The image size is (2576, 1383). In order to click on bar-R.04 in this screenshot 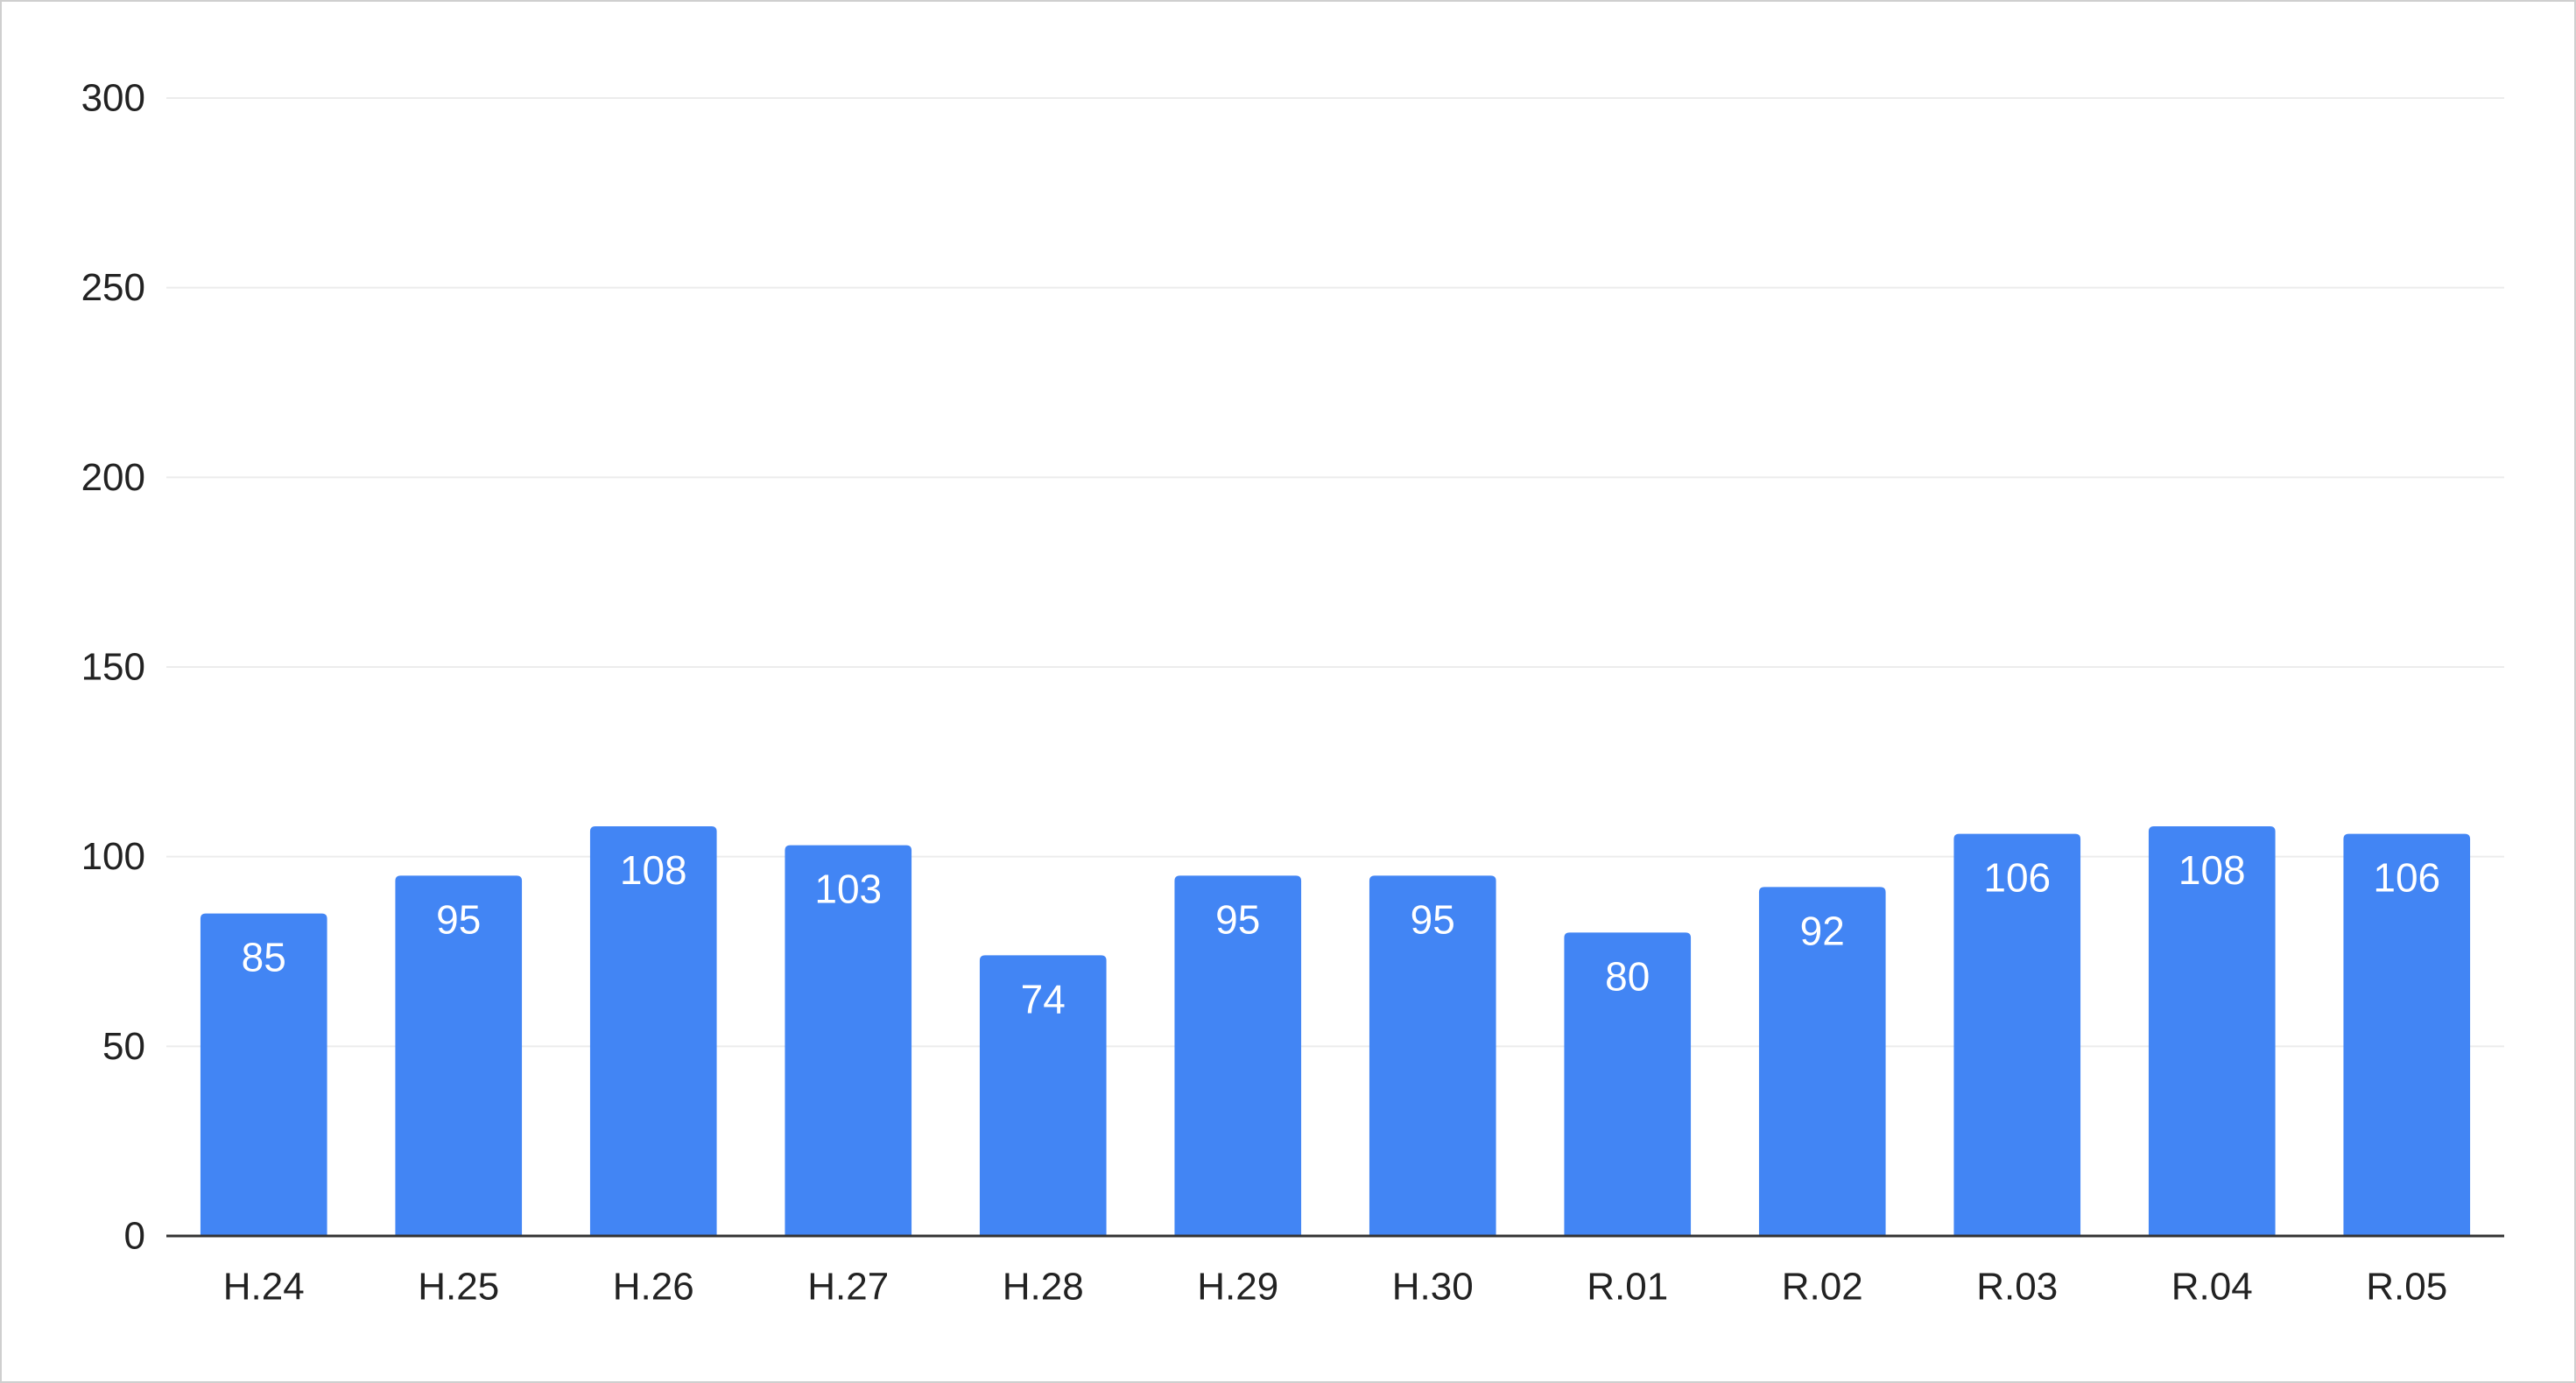, I will do `click(2212, 1031)`.